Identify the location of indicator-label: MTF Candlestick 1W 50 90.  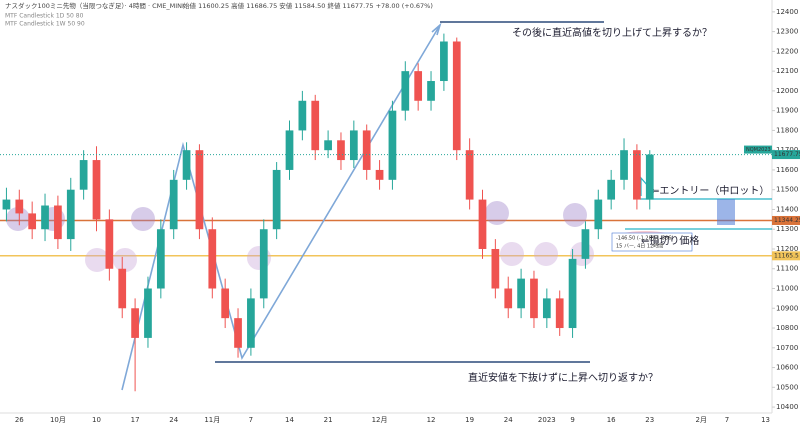
(45, 24).